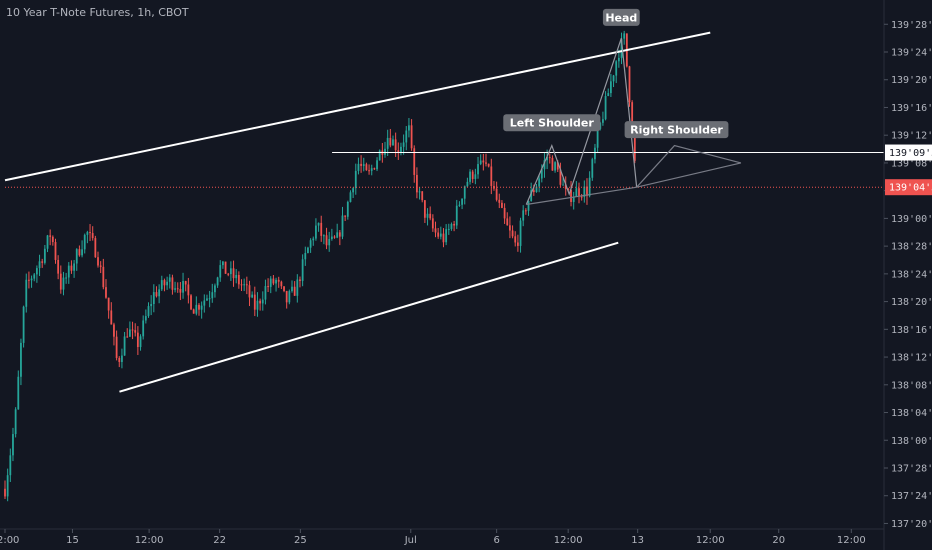 The width and height of the screenshot is (932, 550). Describe the element at coordinates (911, 468) in the screenshot. I see `svg-text: 137'28'0` at that location.